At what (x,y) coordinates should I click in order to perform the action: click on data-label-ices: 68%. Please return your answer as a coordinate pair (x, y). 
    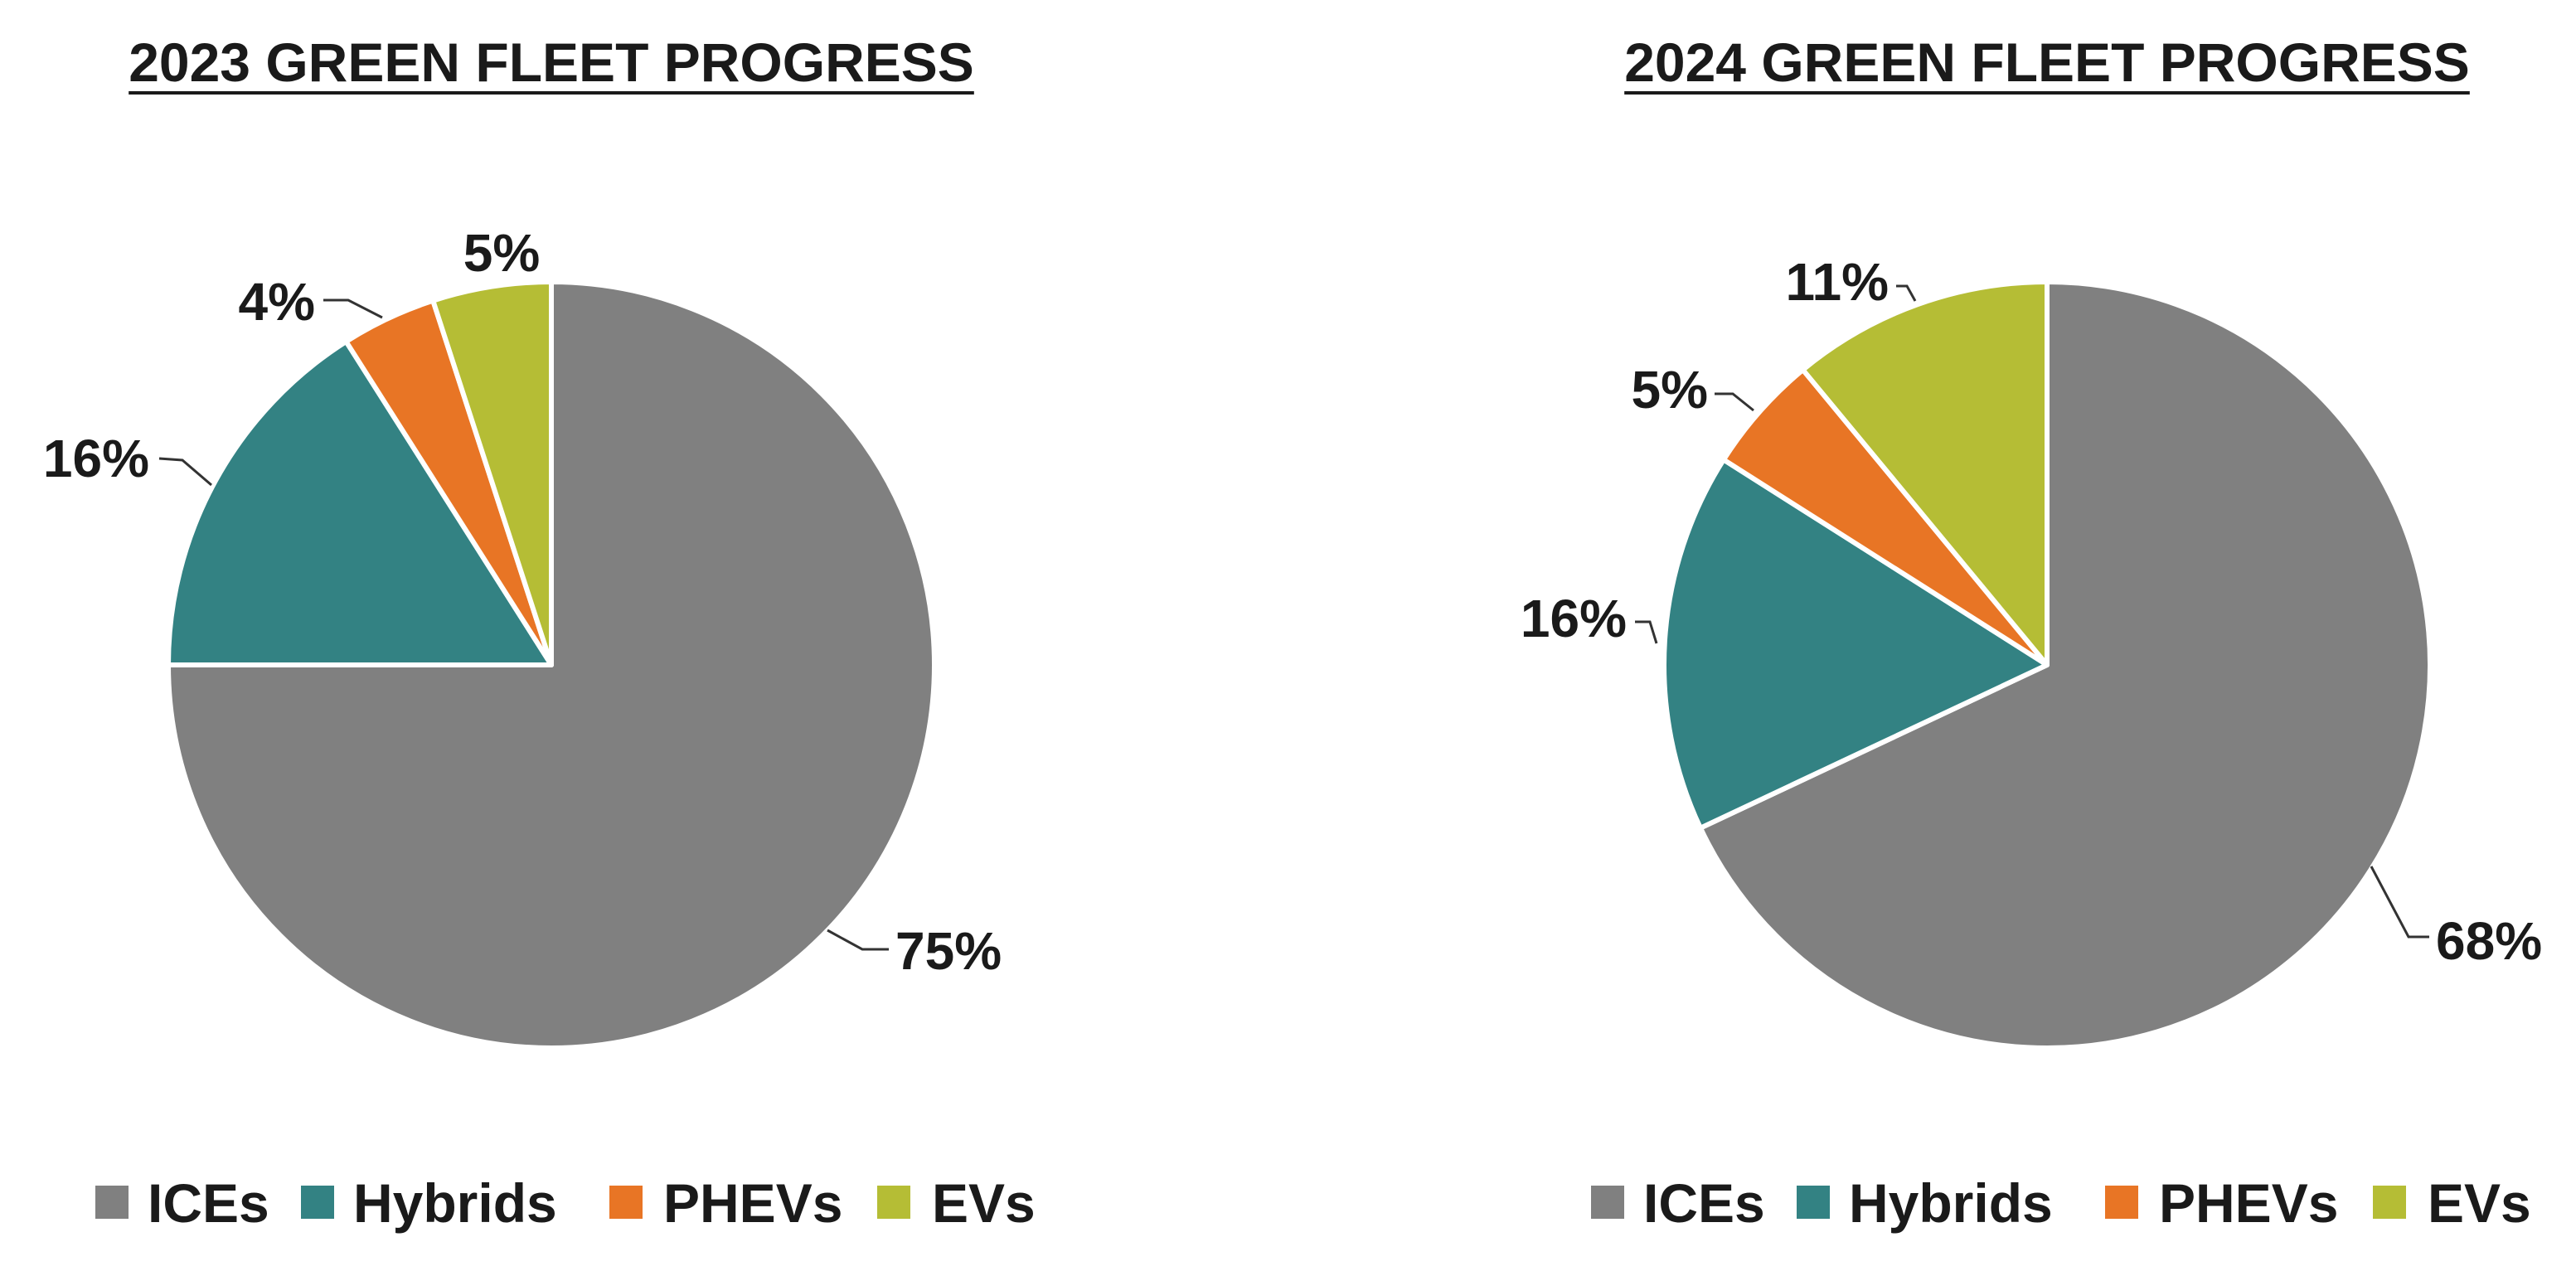
    Looking at the image, I should click on (2489, 941).